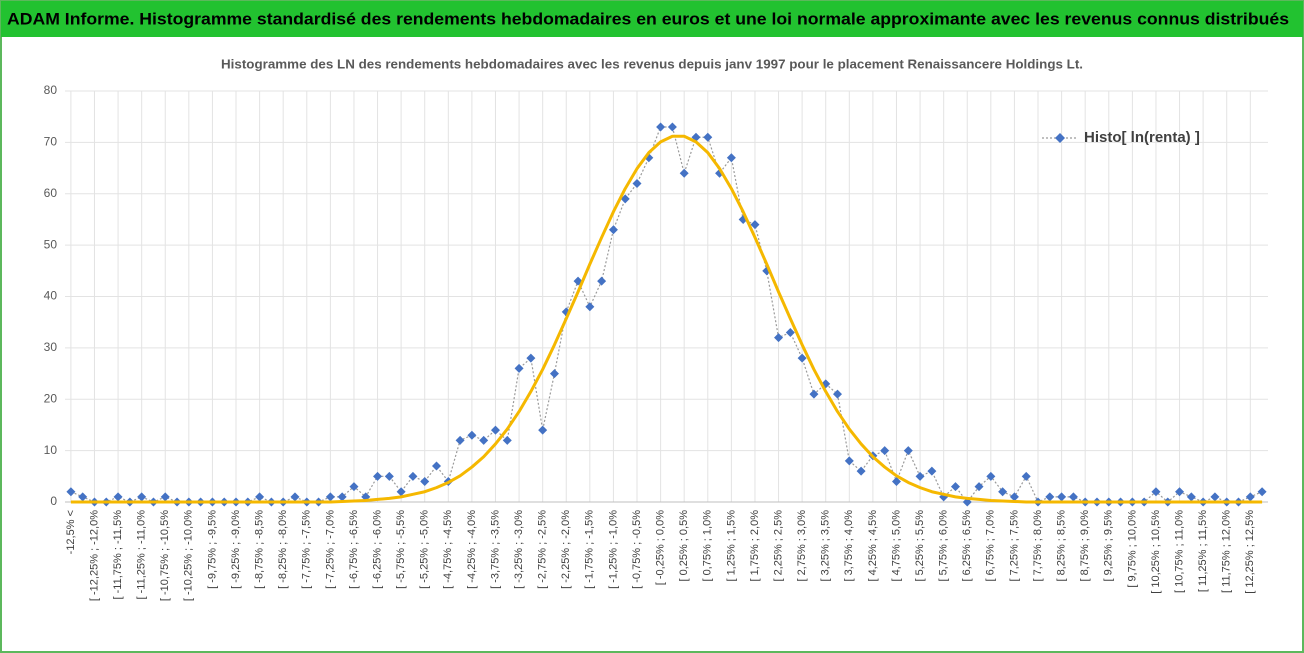 The height and width of the screenshot is (653, 1304). Describe the element at coordinates (1085, 546) in the screenshot. I see `x-tick-label: [ 8,75% ; 9,0%` at that location.